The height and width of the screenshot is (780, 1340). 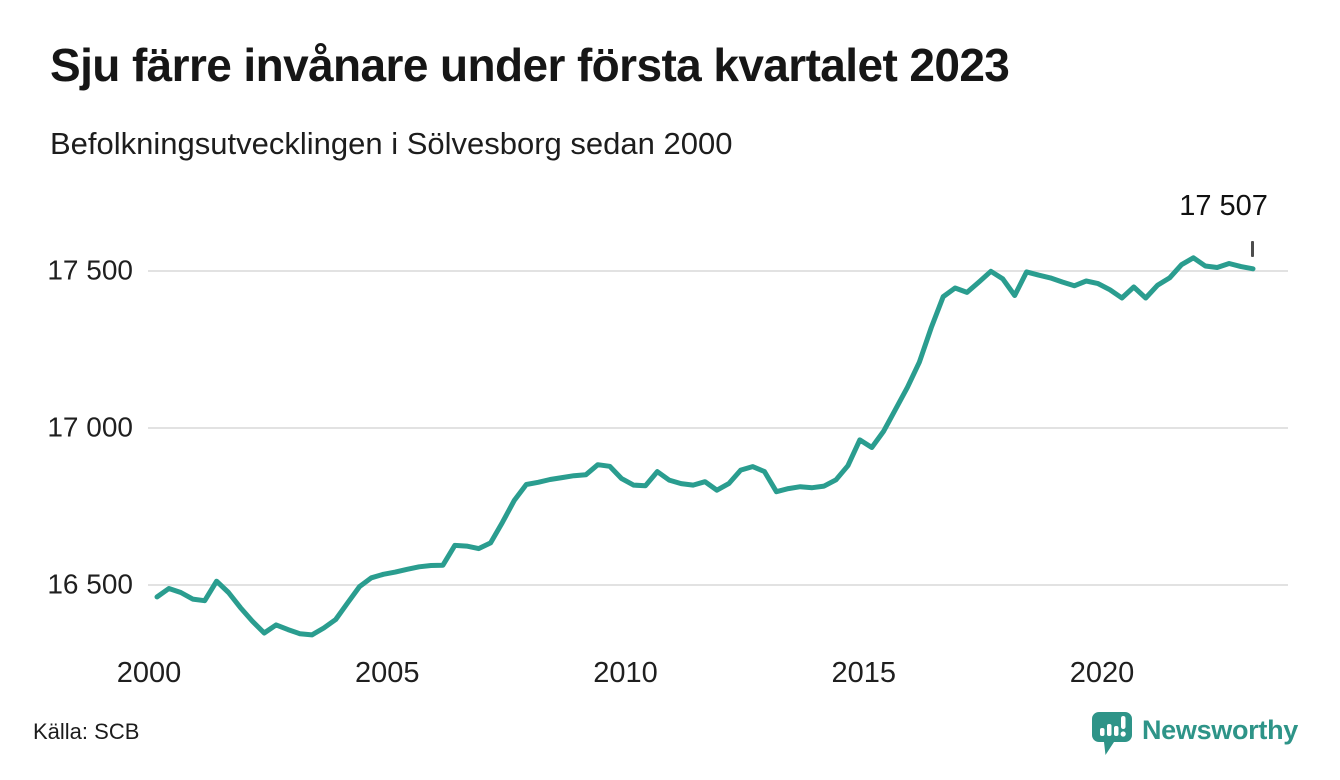 I want to click on source-credit: Källa: SCB, so click(x=86, y=731).